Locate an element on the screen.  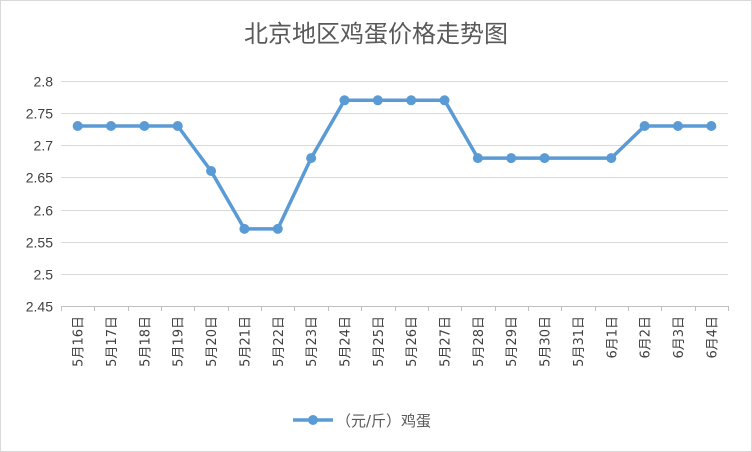
x-tick-label: 5月30日 is located at coordinates (546, 341).